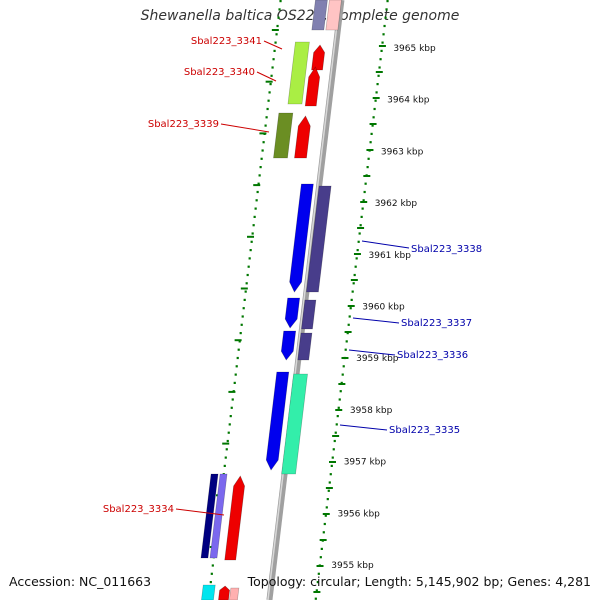  I want to click on accession-text: Accession: NC_011663, so click(80, 581).